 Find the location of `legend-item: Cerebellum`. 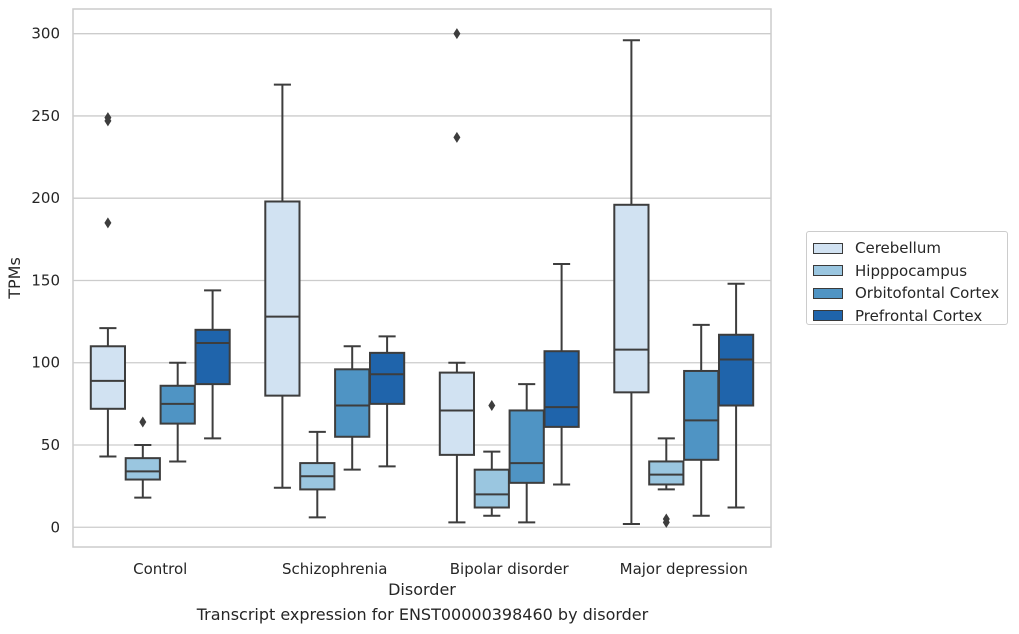

legend-item: Cerebellum is located at coordinates (910, 248).